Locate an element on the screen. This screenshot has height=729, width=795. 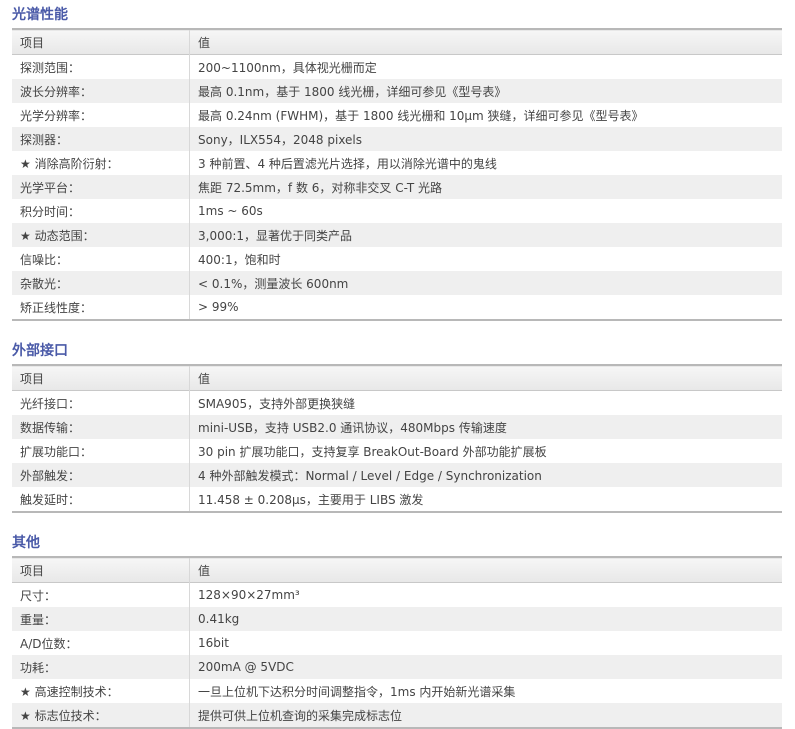
table-row: ★ 动态范围： 3,000:1，显著优于同类产品 is located at coordinates (397, 235).